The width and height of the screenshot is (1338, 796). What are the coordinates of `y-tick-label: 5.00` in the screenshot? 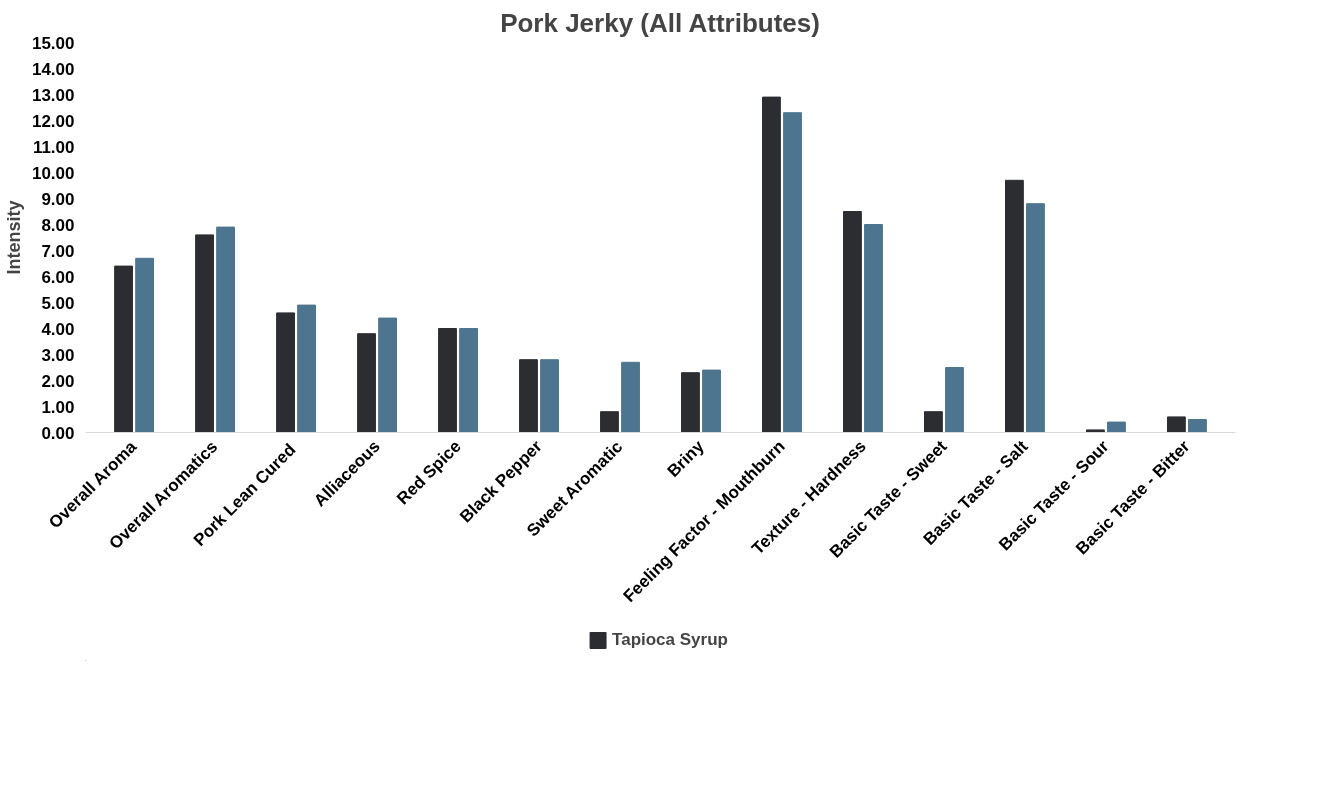 It's located at (58, 303).